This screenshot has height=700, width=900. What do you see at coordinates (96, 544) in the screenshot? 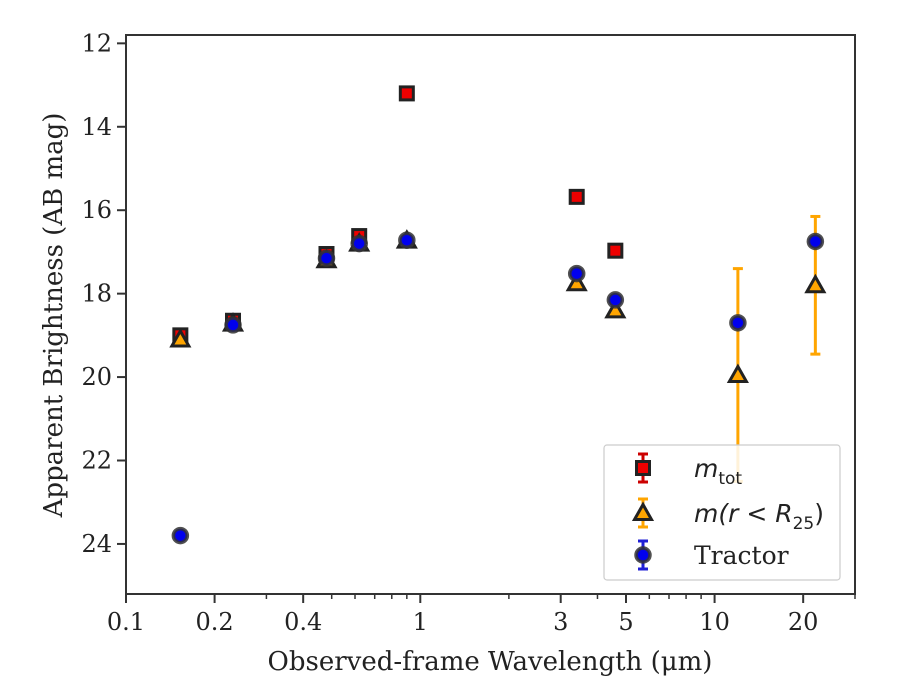
I see `y-tick-label: 24` at bounding box center [96, 544].